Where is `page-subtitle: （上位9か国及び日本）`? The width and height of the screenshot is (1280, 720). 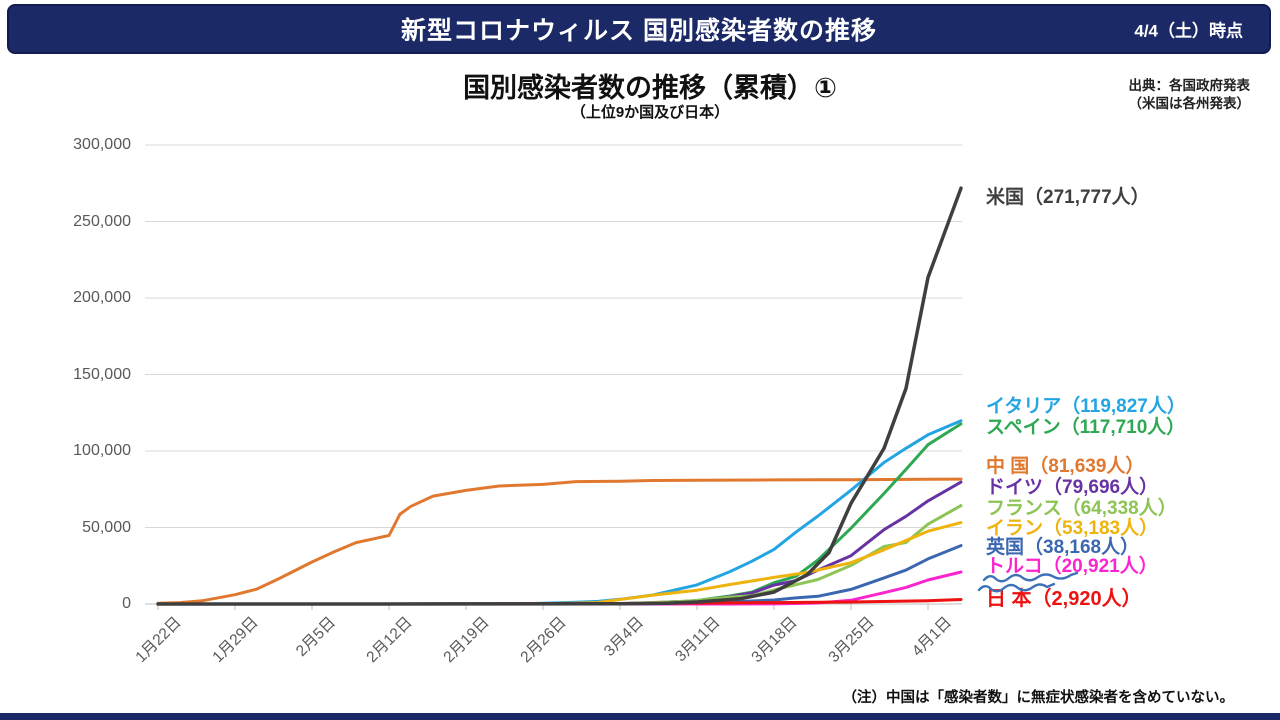
page-subtitle: （上位9か国及び日本） is located at coordinates (650, 112).